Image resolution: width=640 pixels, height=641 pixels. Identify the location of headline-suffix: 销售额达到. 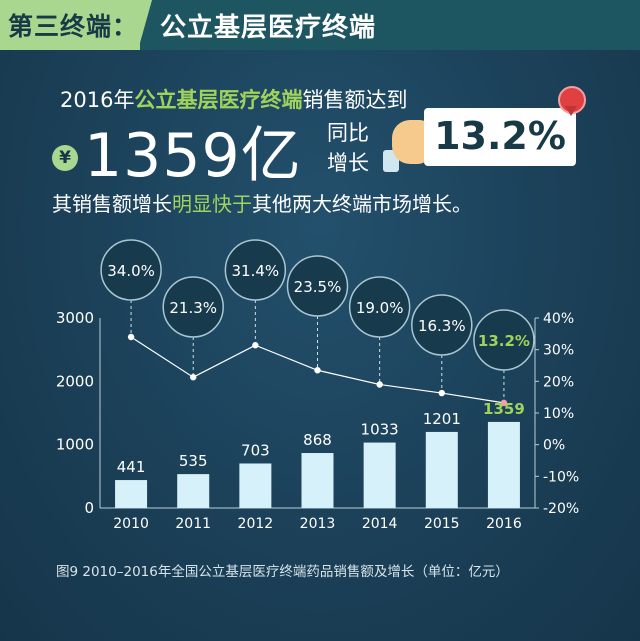
(355, 100).